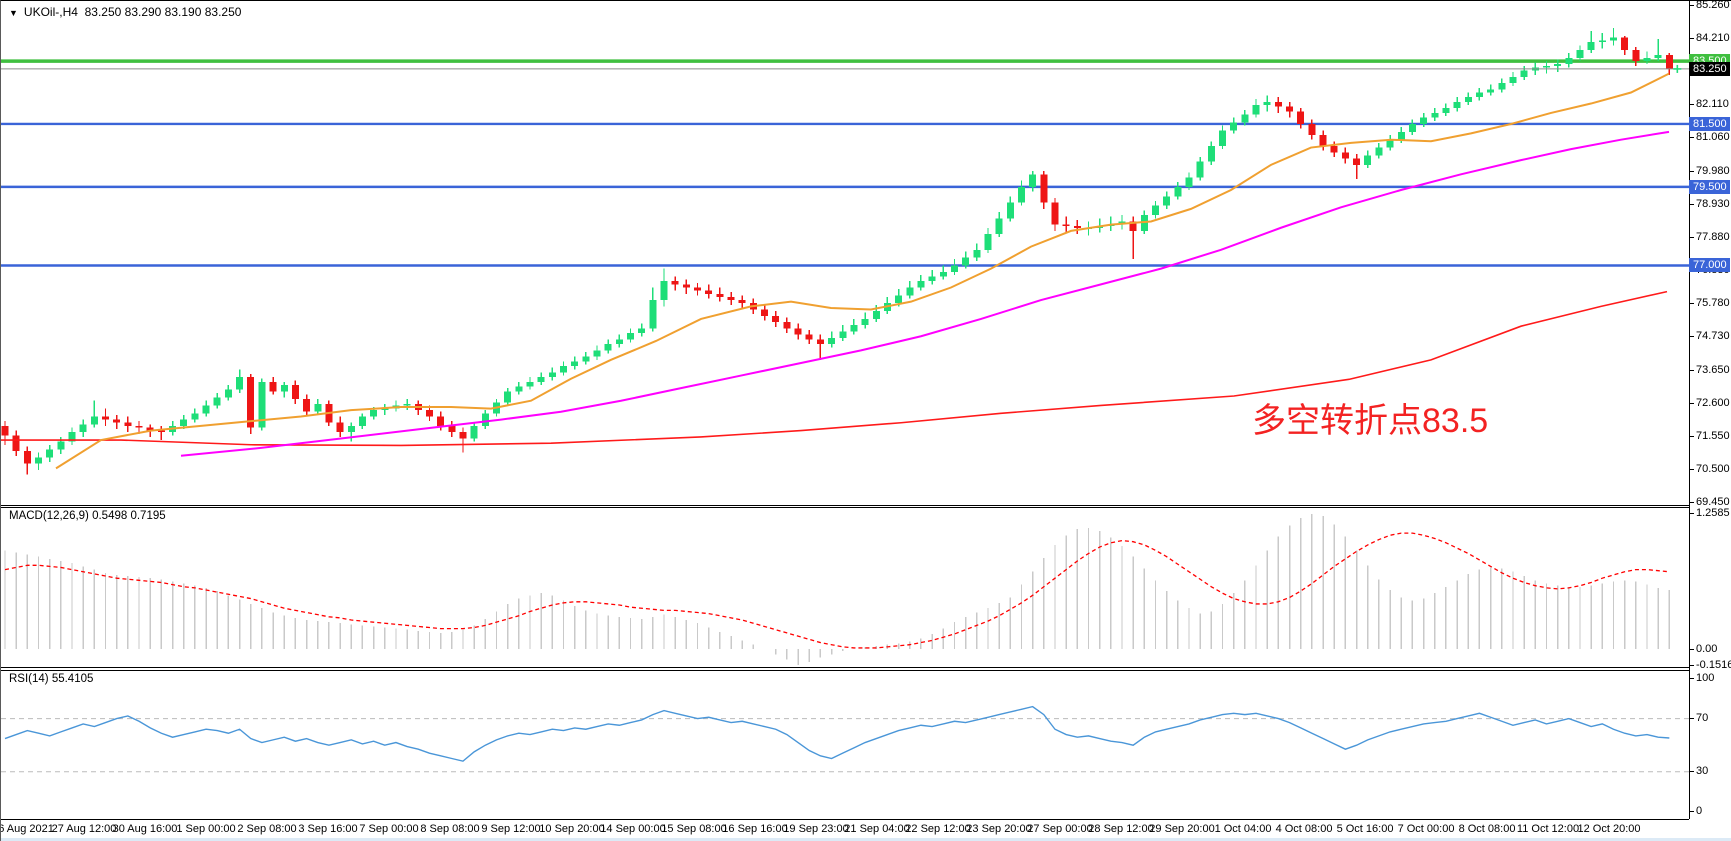 The height and width of the screenshot is (841, 1731). What do you see at coordinates (1487, 829) in the screenshot?
I see `time-tick-label: 8 Oct 08:00` at bounding box center [1487, 829].